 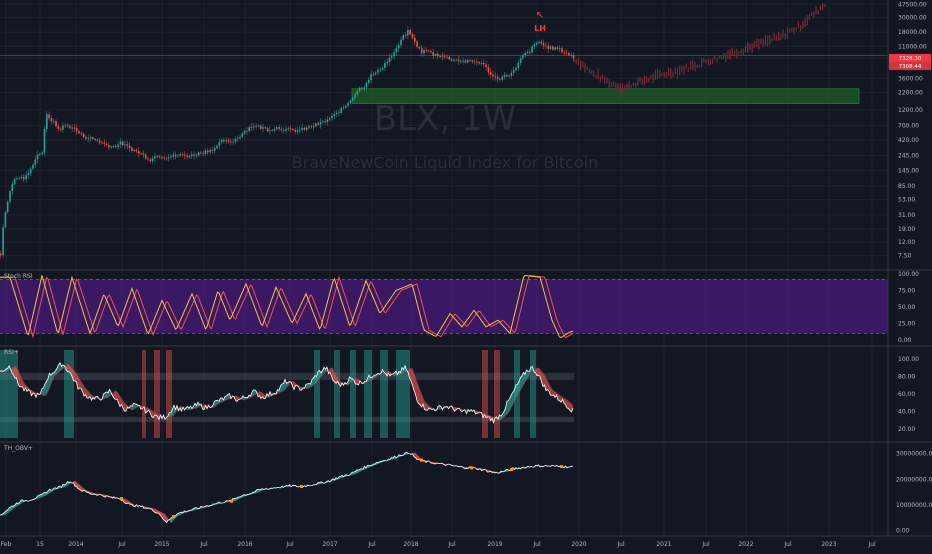 I want to click on obv-tick-label: 0.00, so click(x=903, y=531).